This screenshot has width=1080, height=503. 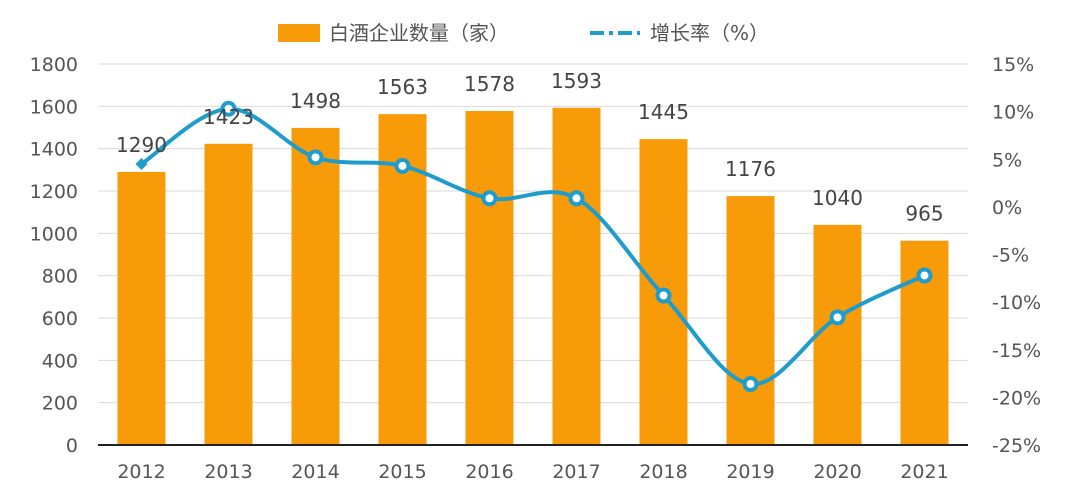 I want to click on y-left-tick-label: 1000, so click(x=54, y=234).